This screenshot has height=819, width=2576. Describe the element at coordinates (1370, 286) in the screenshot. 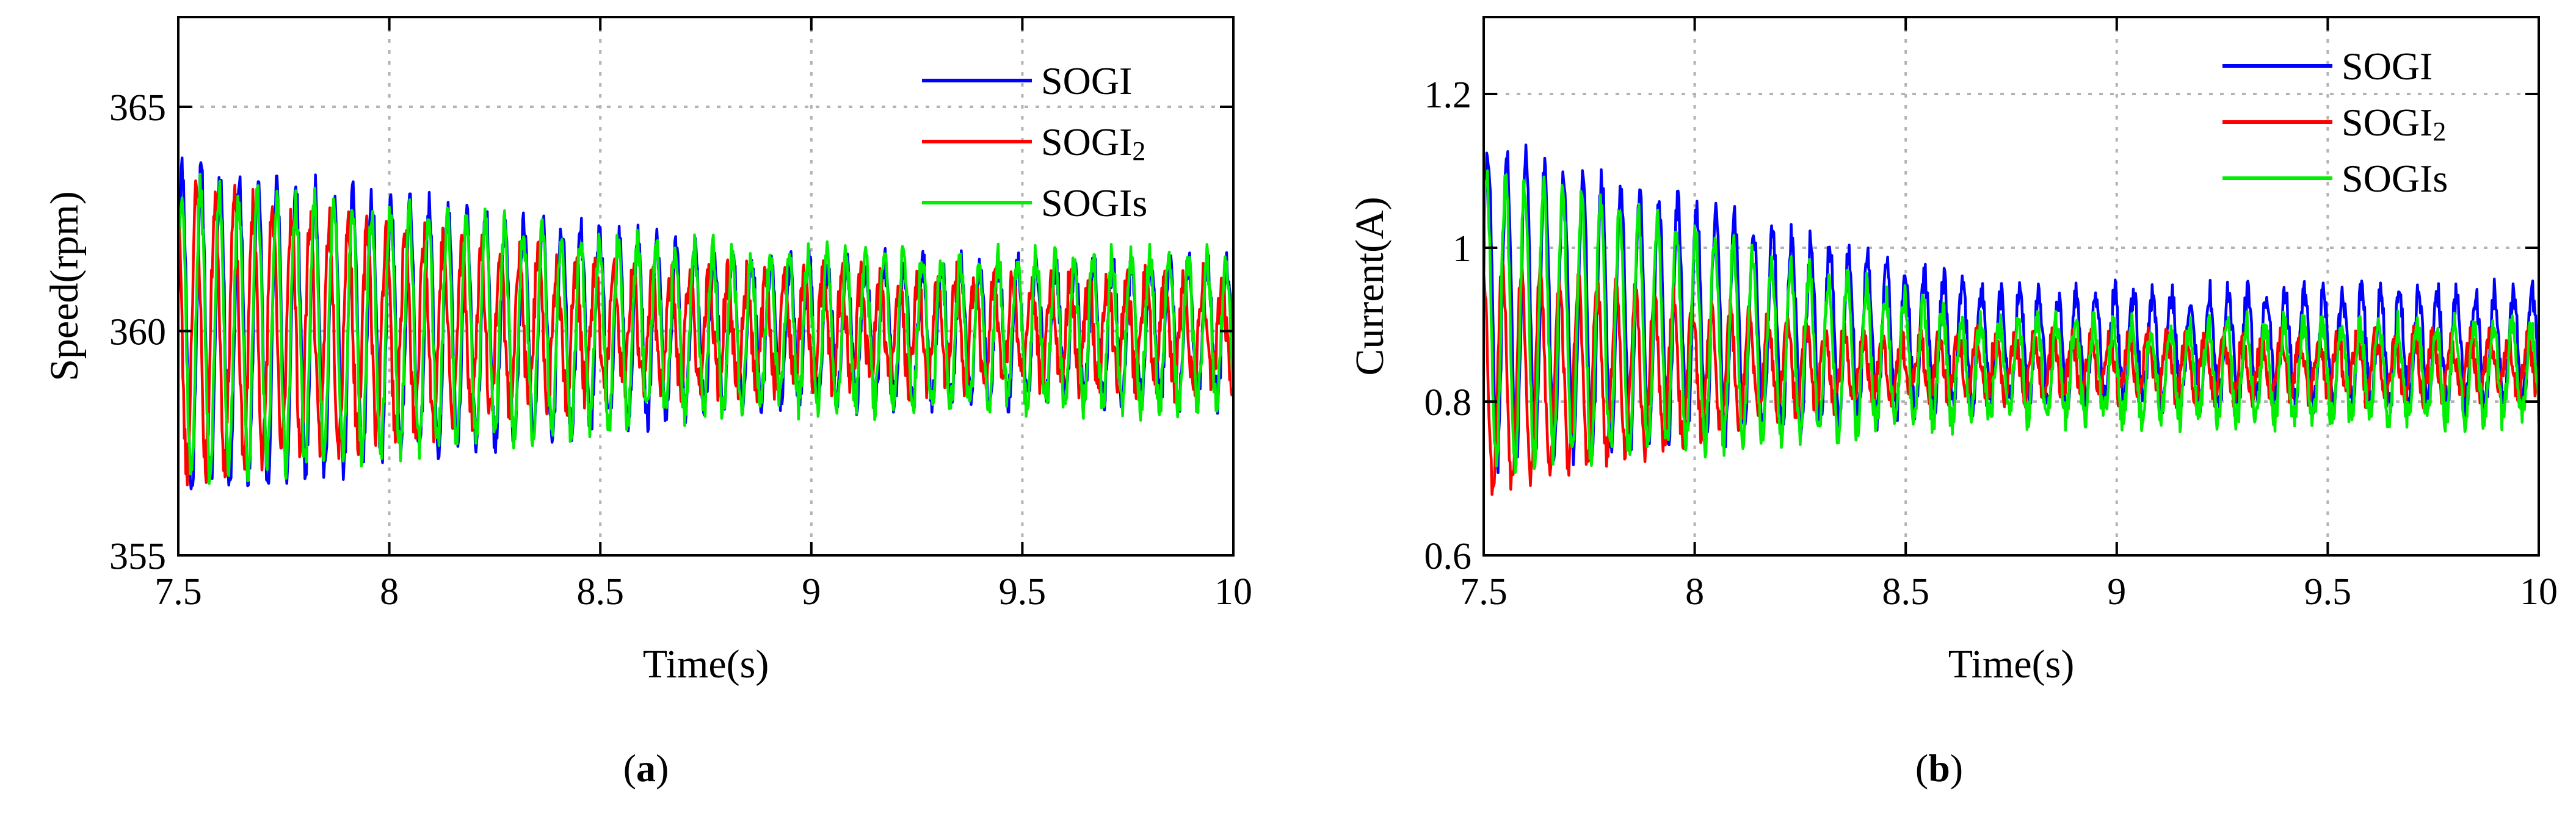

I see `y-axis-label: Current(A)` at that location.